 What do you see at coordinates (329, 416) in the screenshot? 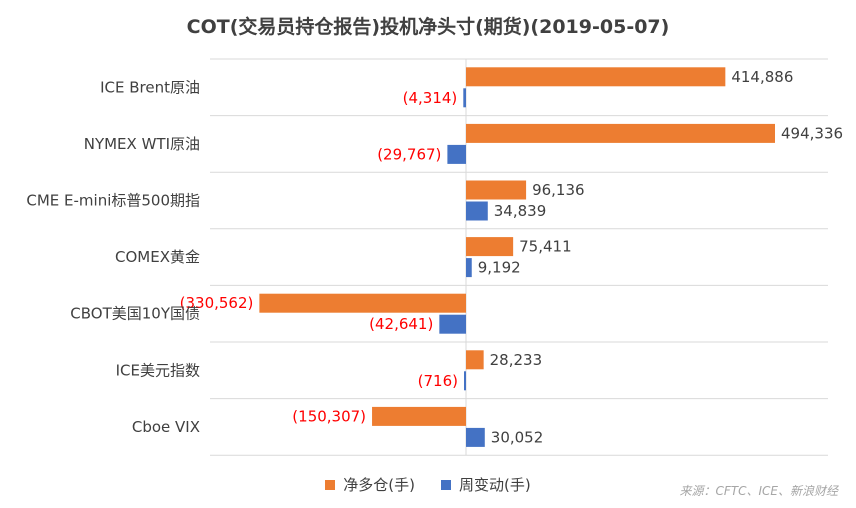
I see `data-label-net-long: (150,307)` at bounding box center [329, 416].